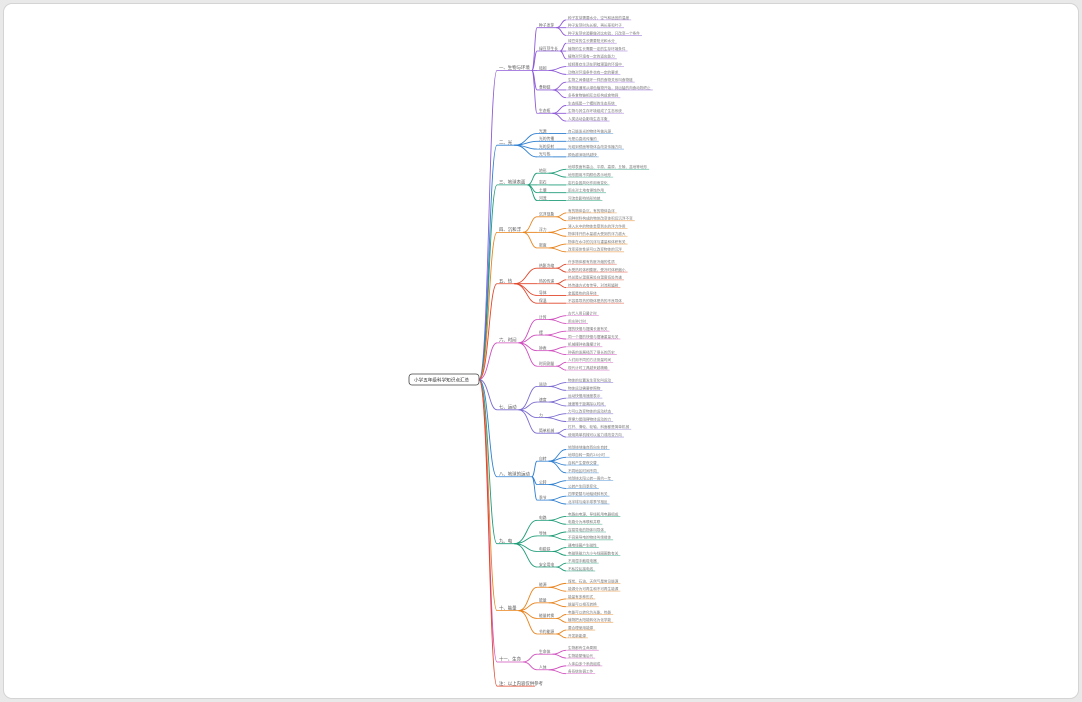 The image size is (1082, 702). I want to click on leaf-node-7-0-2: 自转产生昼夜交替, so click(582, 463).